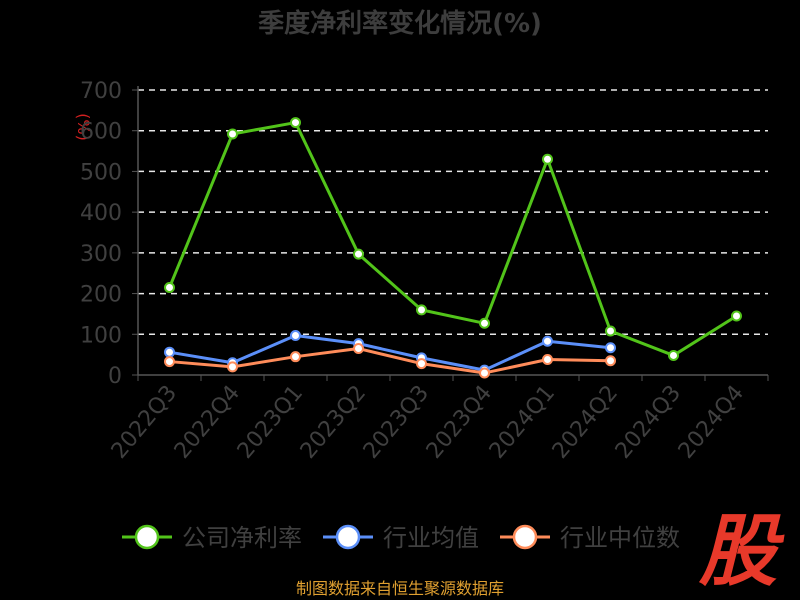 The image size is (800, 600). Describe the element at coordinates (431, 538) in the screenshot. I see `legend-label: 行业均值` at that location.